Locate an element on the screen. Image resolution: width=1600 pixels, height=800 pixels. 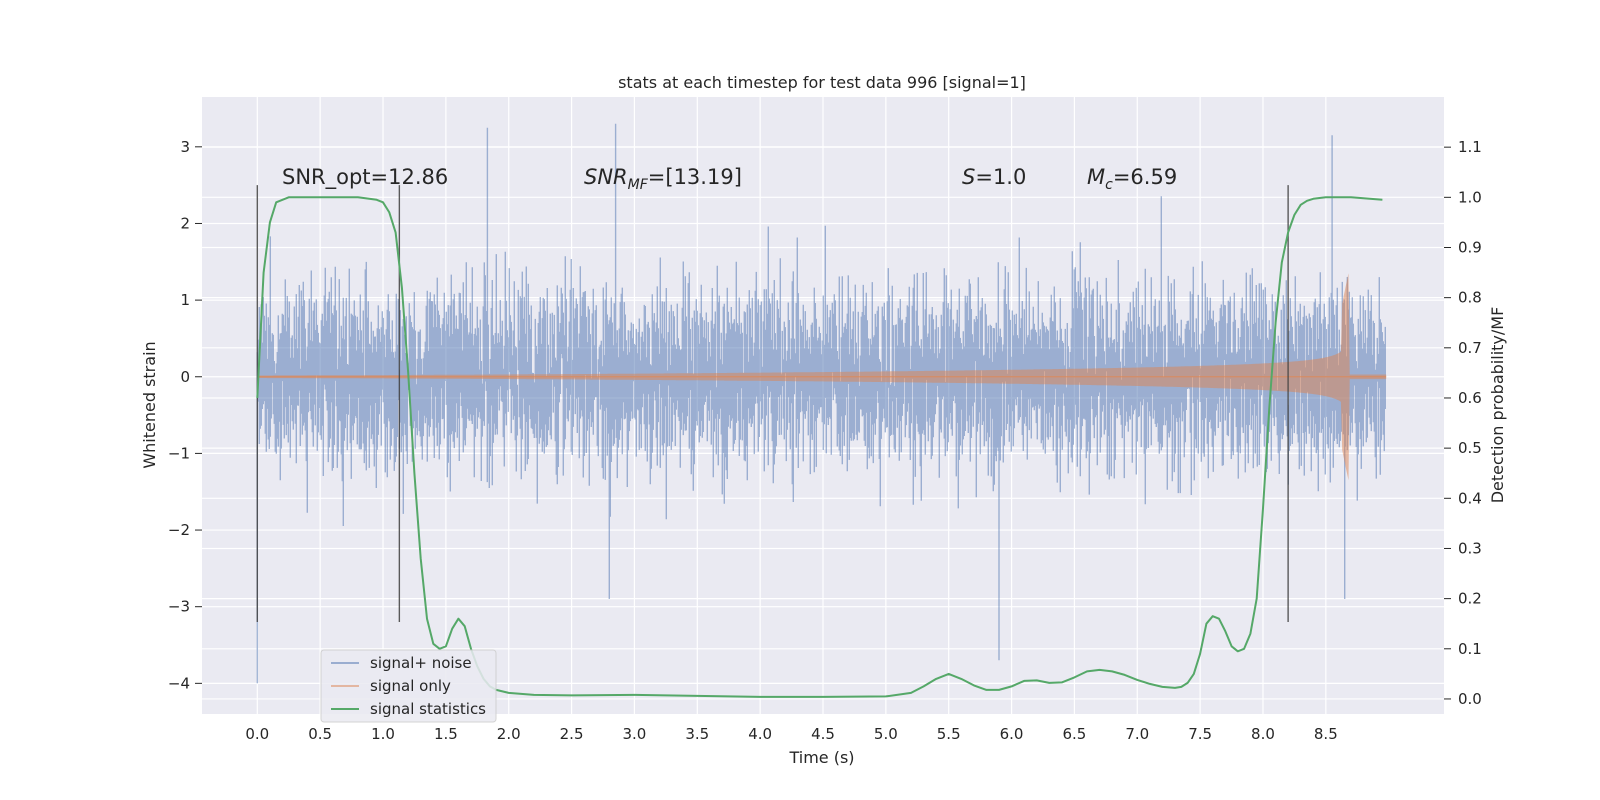
snr-mf-sub: MF is located at coordinates (638, 185).